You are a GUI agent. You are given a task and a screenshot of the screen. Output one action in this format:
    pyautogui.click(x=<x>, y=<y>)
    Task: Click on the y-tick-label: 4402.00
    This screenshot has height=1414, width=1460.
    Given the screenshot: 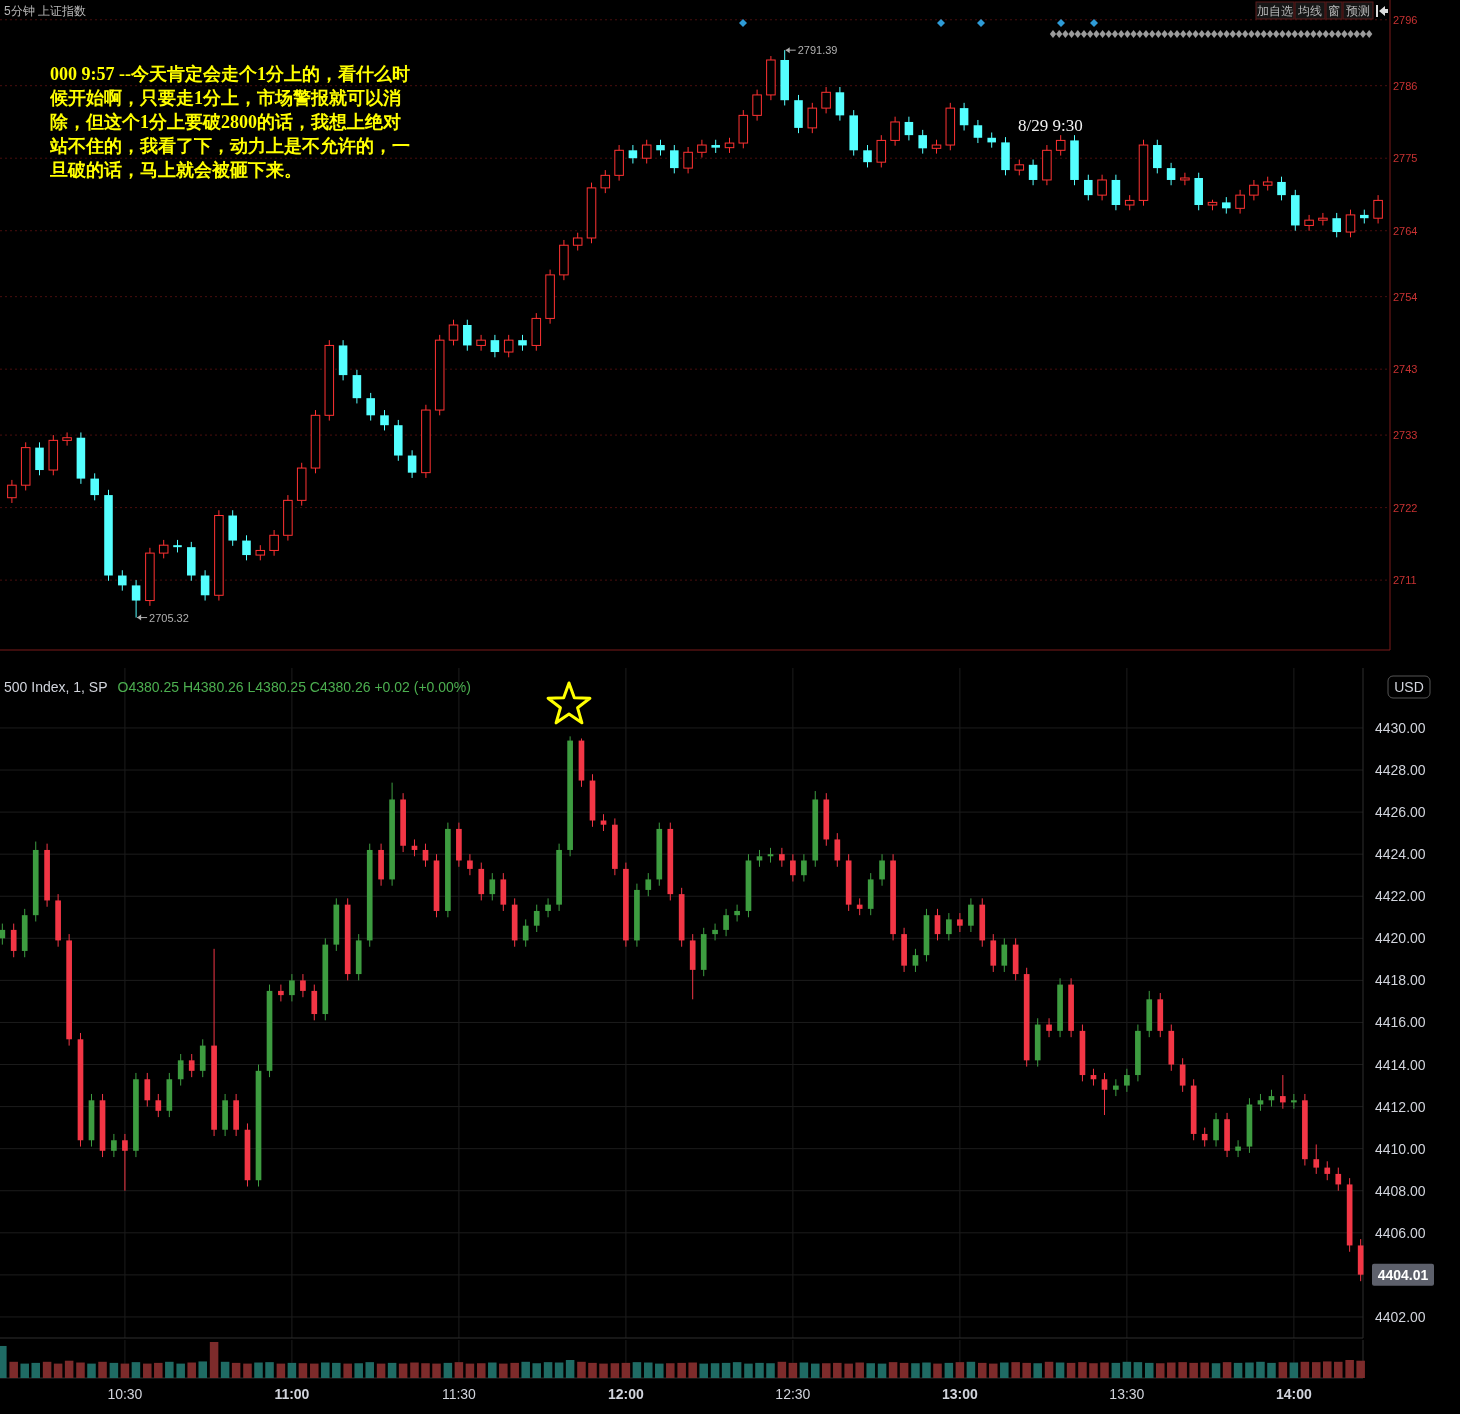 What is the action you would take?
    pyautogui.click(x=1400, y=1317)
    